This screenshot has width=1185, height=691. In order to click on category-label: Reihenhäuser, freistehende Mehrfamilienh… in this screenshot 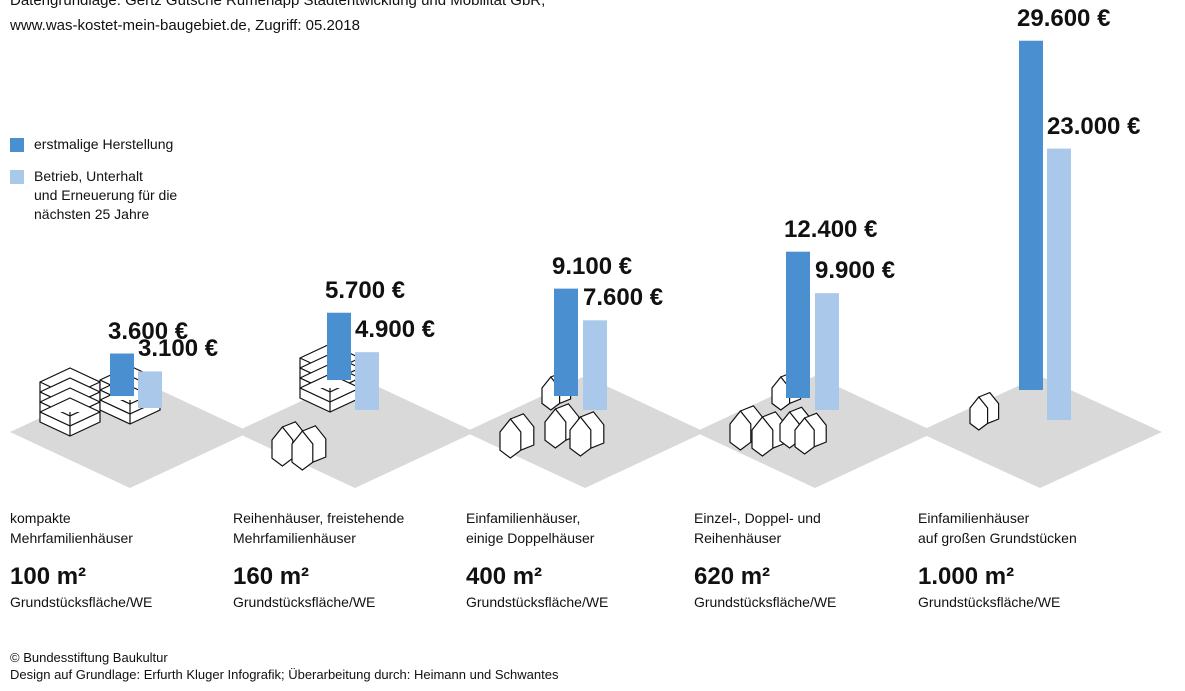, I will do `click(319, 528)`.